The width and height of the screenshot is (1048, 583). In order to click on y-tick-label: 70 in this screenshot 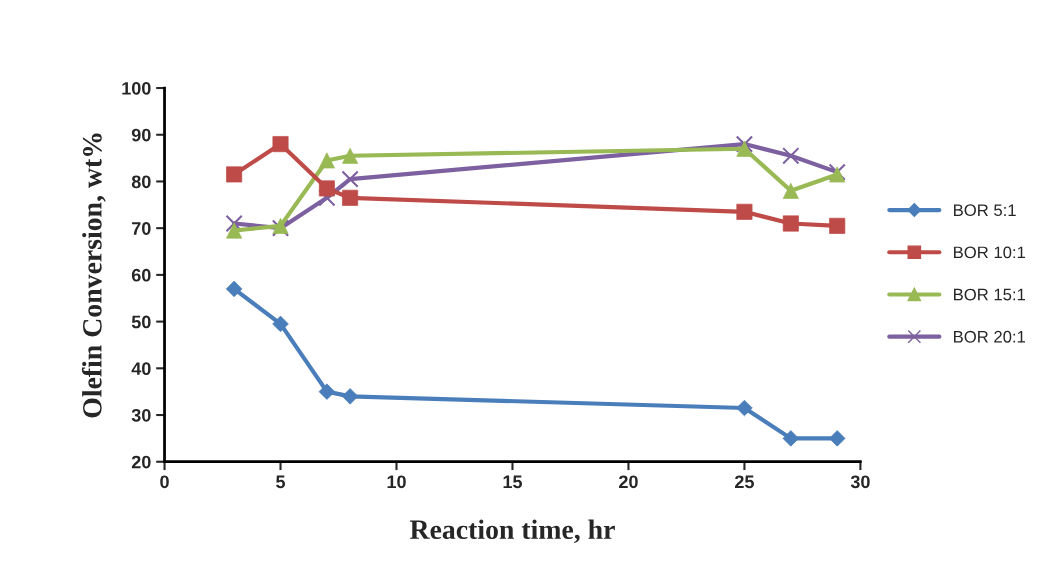, I will do `click(141, 228)`.